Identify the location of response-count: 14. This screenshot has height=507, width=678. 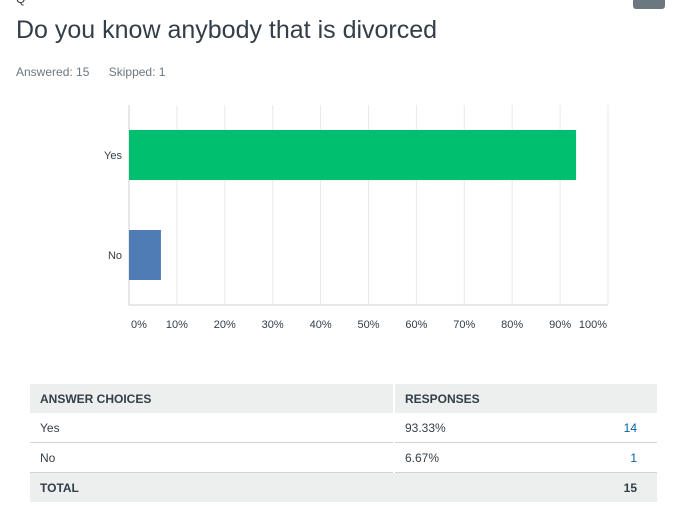
(615, 428).